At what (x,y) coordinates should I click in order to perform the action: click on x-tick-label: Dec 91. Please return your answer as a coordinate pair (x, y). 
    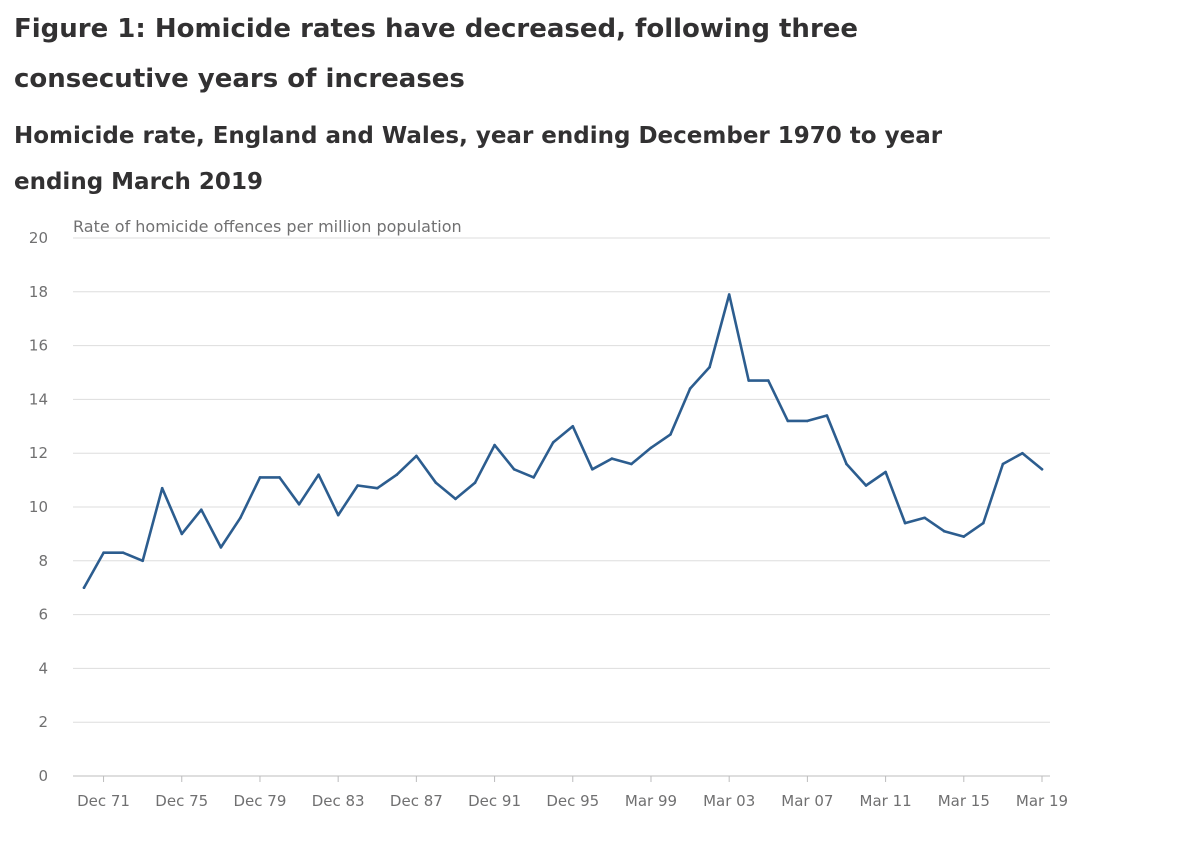
    Looking at the image, I should click on (494, 801).